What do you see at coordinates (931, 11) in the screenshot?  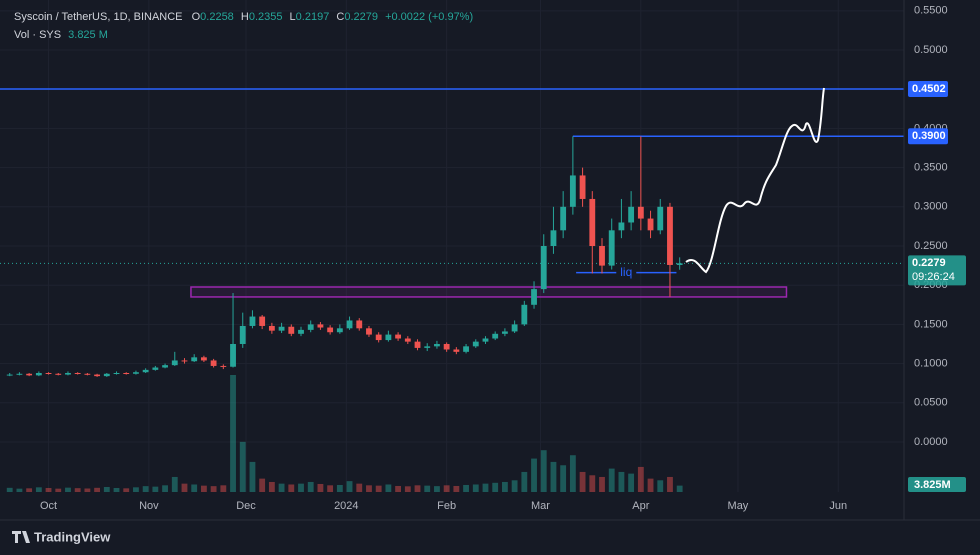 I see `y-tick-label: 0.5500` at bounding box center [931, 11].